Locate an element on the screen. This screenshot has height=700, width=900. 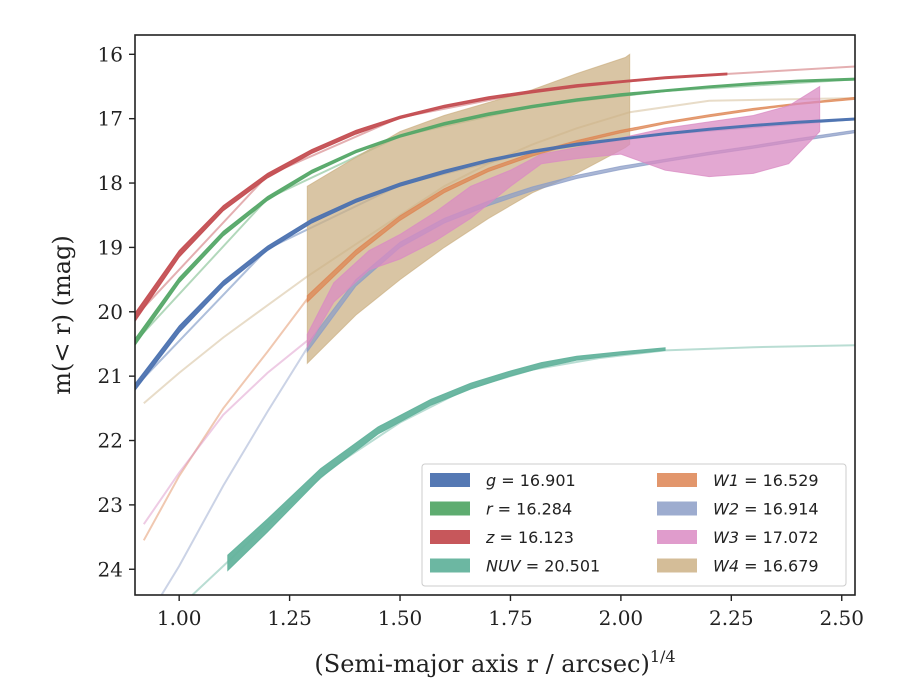
legend-label: z = 16.123 is located at coordinates (529, 537).